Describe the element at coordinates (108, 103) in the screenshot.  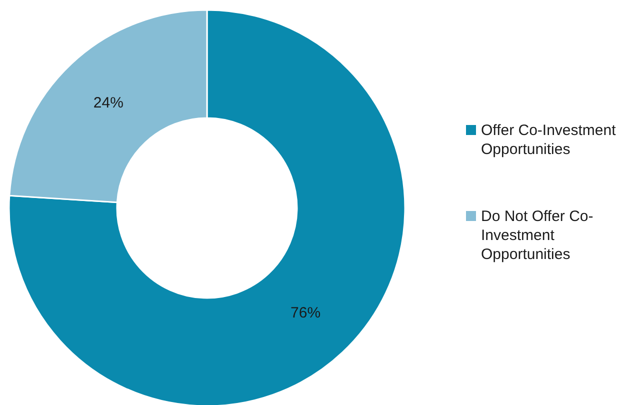
I see `data-label: 24%` at that location.